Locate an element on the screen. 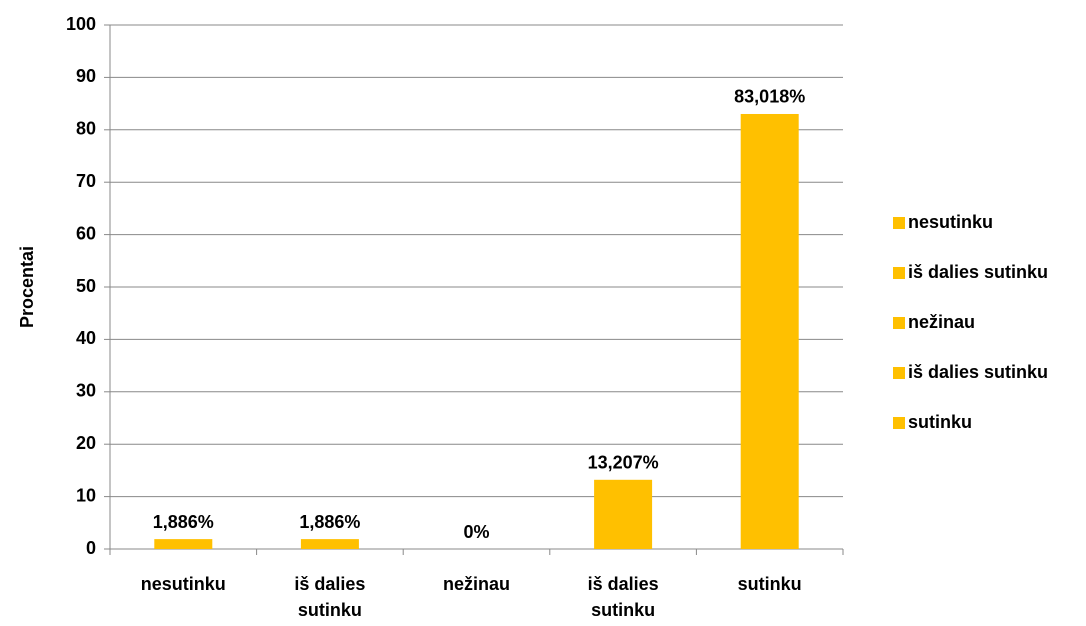  y-tick-label: 30 is located at coordinates (86, 391).